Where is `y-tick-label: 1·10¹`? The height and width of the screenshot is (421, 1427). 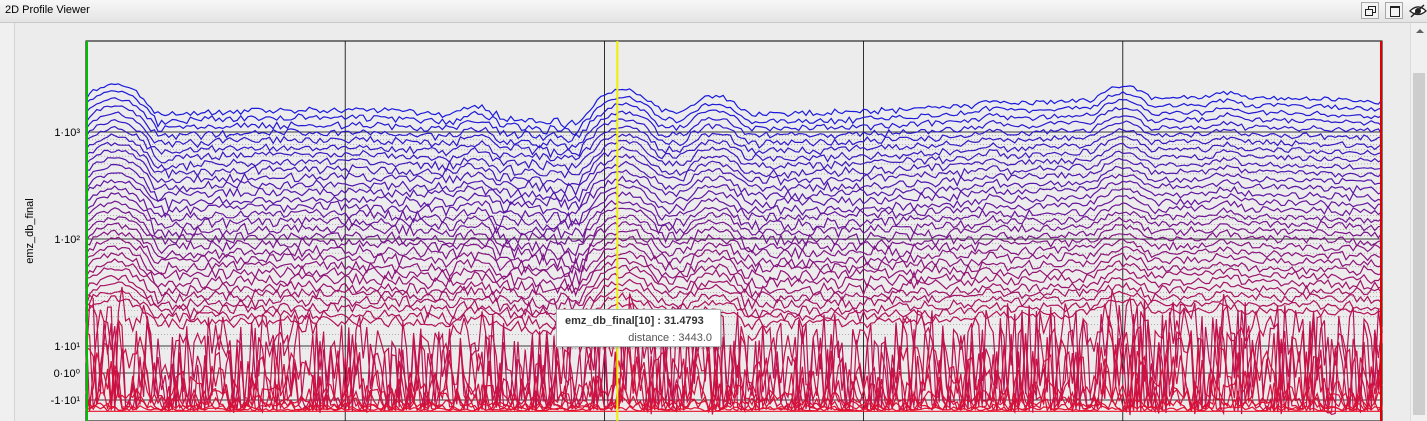 y-tick-label: 1·10¹ is located at coordinates (67, 347).